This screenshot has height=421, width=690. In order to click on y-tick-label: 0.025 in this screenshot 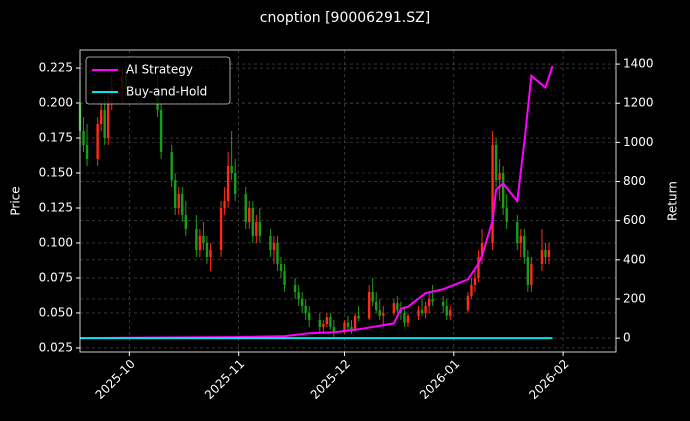, I will do `click(56, 347)`.